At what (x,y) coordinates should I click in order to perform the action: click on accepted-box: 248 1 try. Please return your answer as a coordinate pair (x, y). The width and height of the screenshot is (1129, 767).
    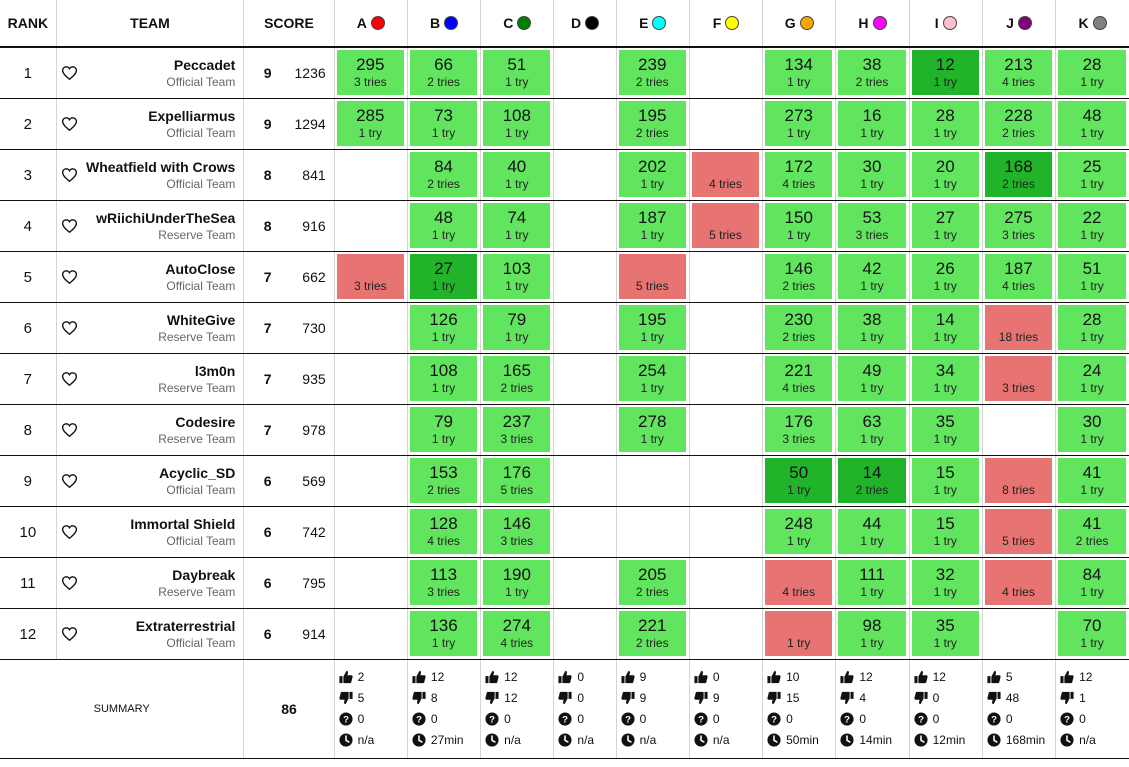
    Looking at the image, I should click on (799, 531).